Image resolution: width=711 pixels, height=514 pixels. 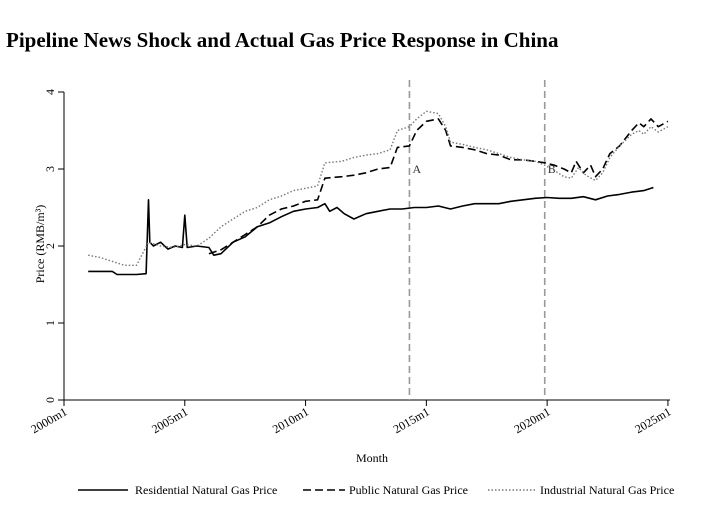 What do you see at coordinates (371, 231) in the screenshot?
I see `series-line-solid` at bounding box center [371, 231].